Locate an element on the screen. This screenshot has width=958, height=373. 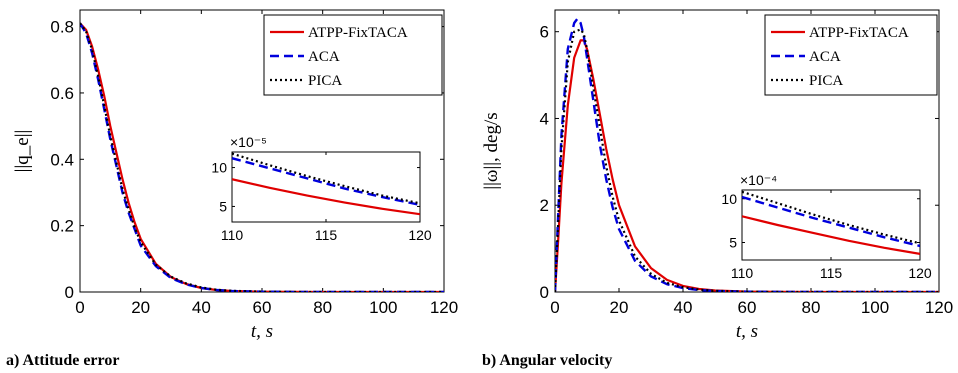
y-tick-label: 0.6 is located at coordinates (62, 93).